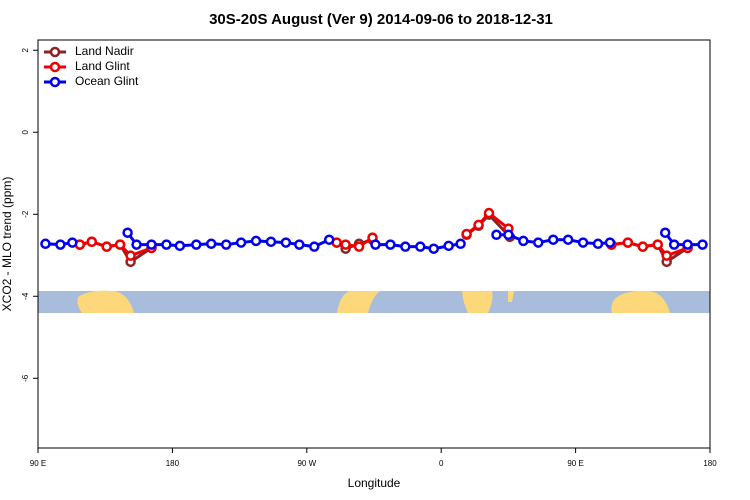  Describe the element at coordinates (25, 214) in the screenshot. I see `y-tick-label: -2` at that location.